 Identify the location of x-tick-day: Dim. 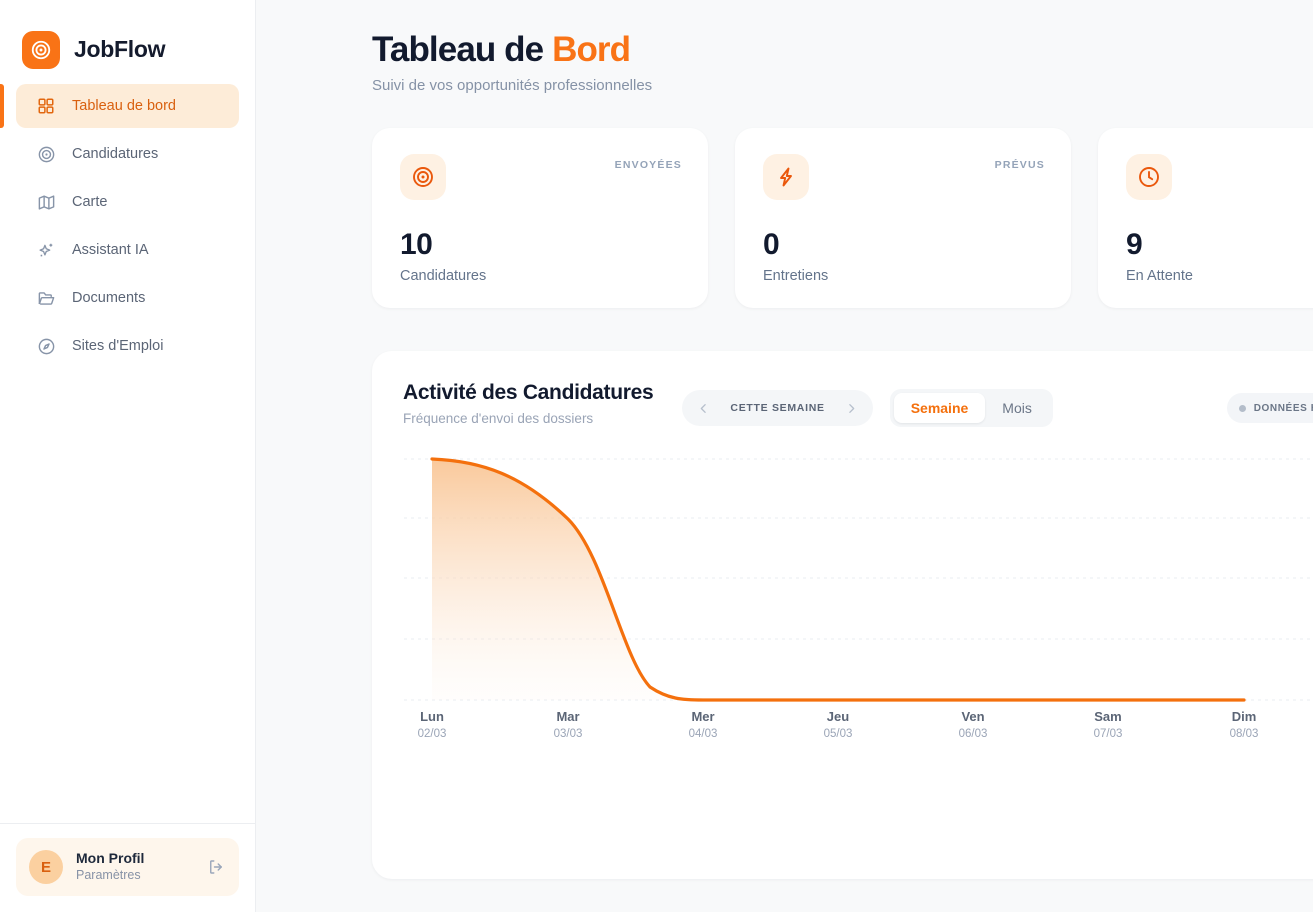
(1244, 717).